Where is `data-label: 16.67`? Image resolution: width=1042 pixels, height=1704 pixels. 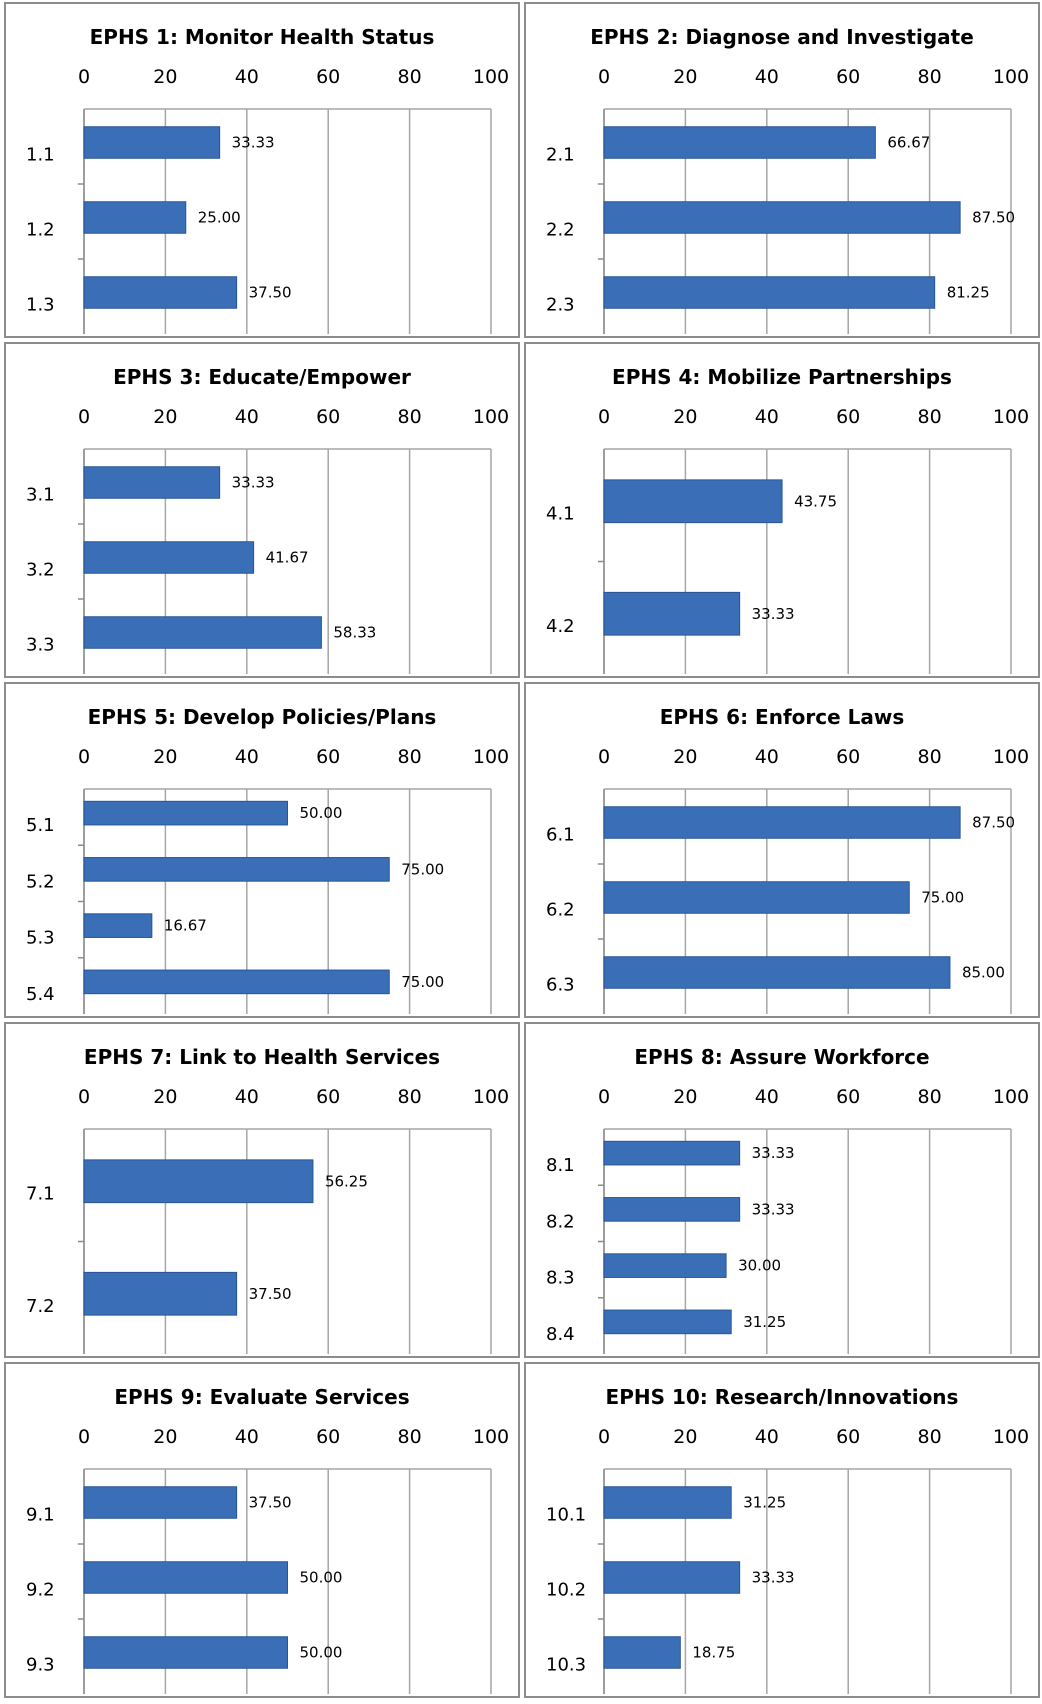
data-label: 16.67 is located at coordinates (185, 926).